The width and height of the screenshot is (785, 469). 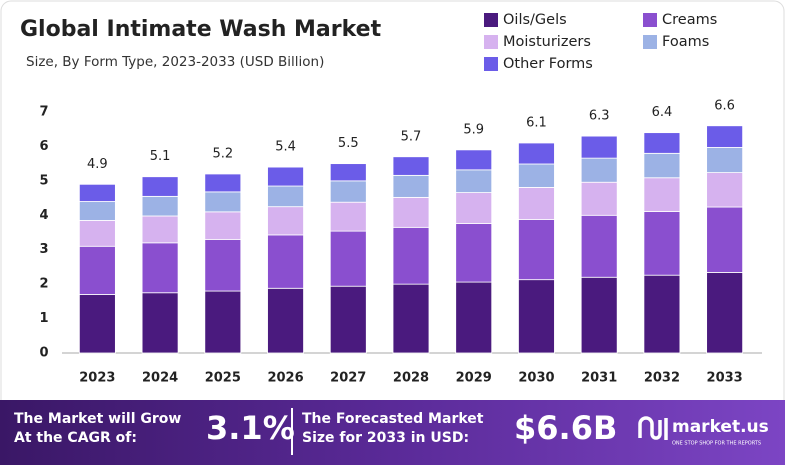 What do you see at coordinates (716, 444) in the screenshot?
I see `brand-tagline: ONE STOP SHOP FOR THE REPORTS` at bounding box center [716, 444].